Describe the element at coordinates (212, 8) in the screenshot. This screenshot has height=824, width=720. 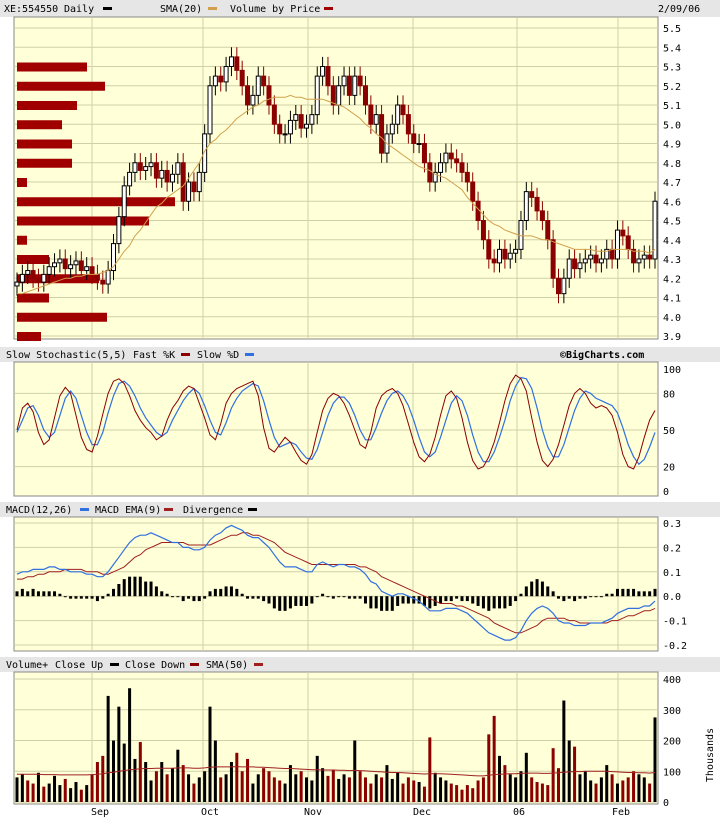
I see `sma-swatch` at that location.